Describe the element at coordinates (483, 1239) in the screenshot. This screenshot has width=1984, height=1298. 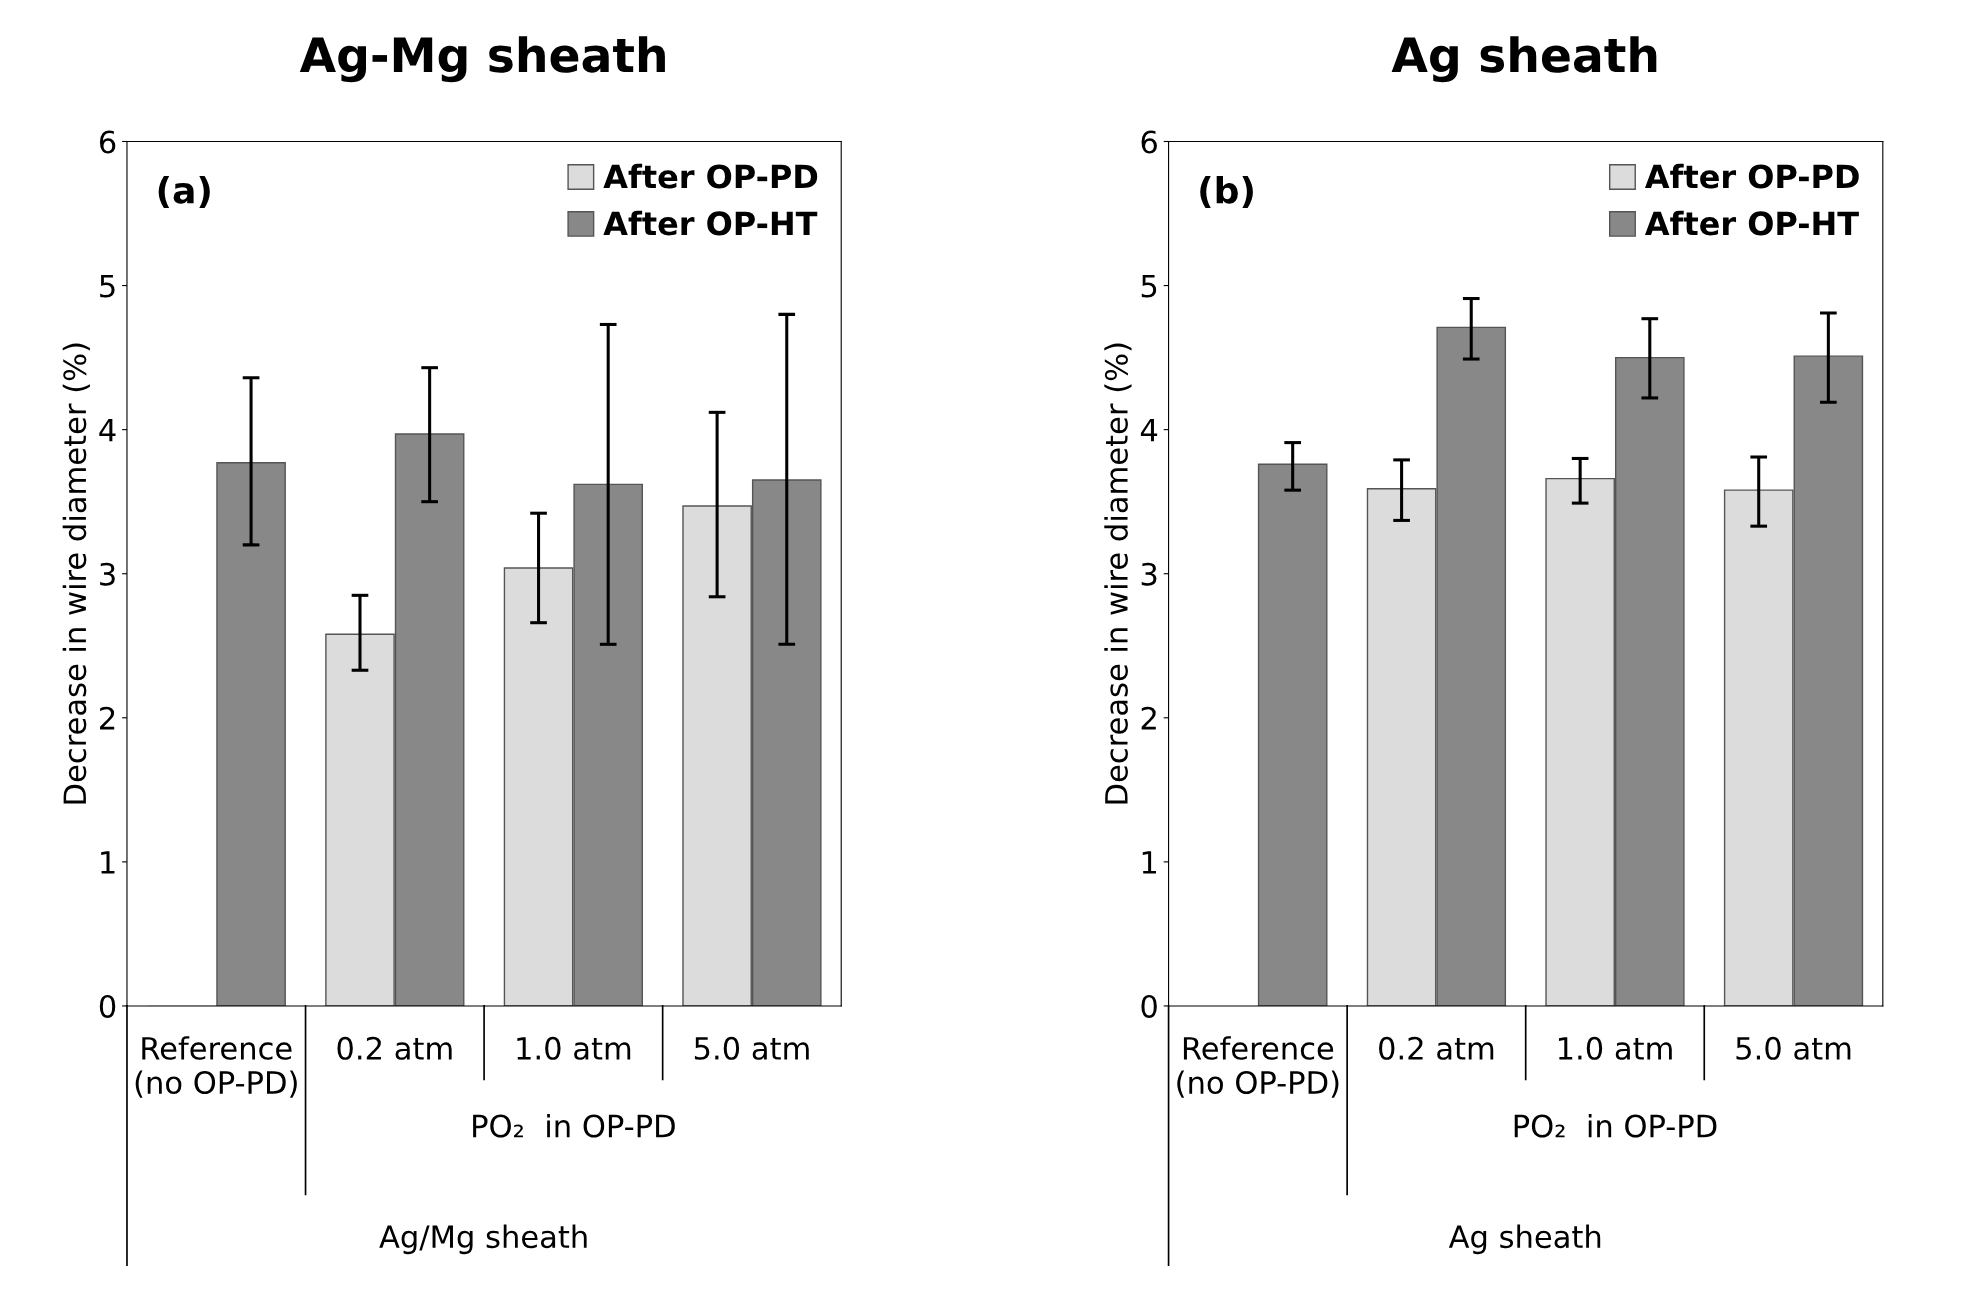
I see `text: Ag/Mg sheath` at that location.